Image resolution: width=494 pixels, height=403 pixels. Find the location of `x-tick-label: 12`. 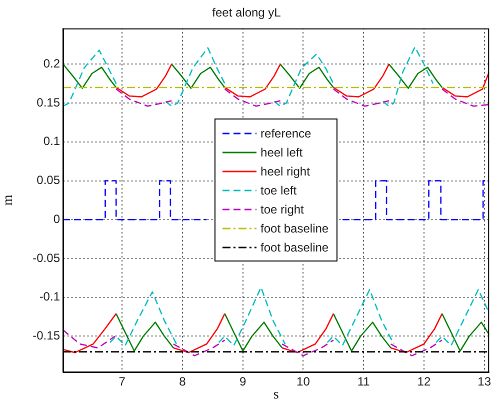

x-tick-label: 12 is located at coordinates (424, 381).